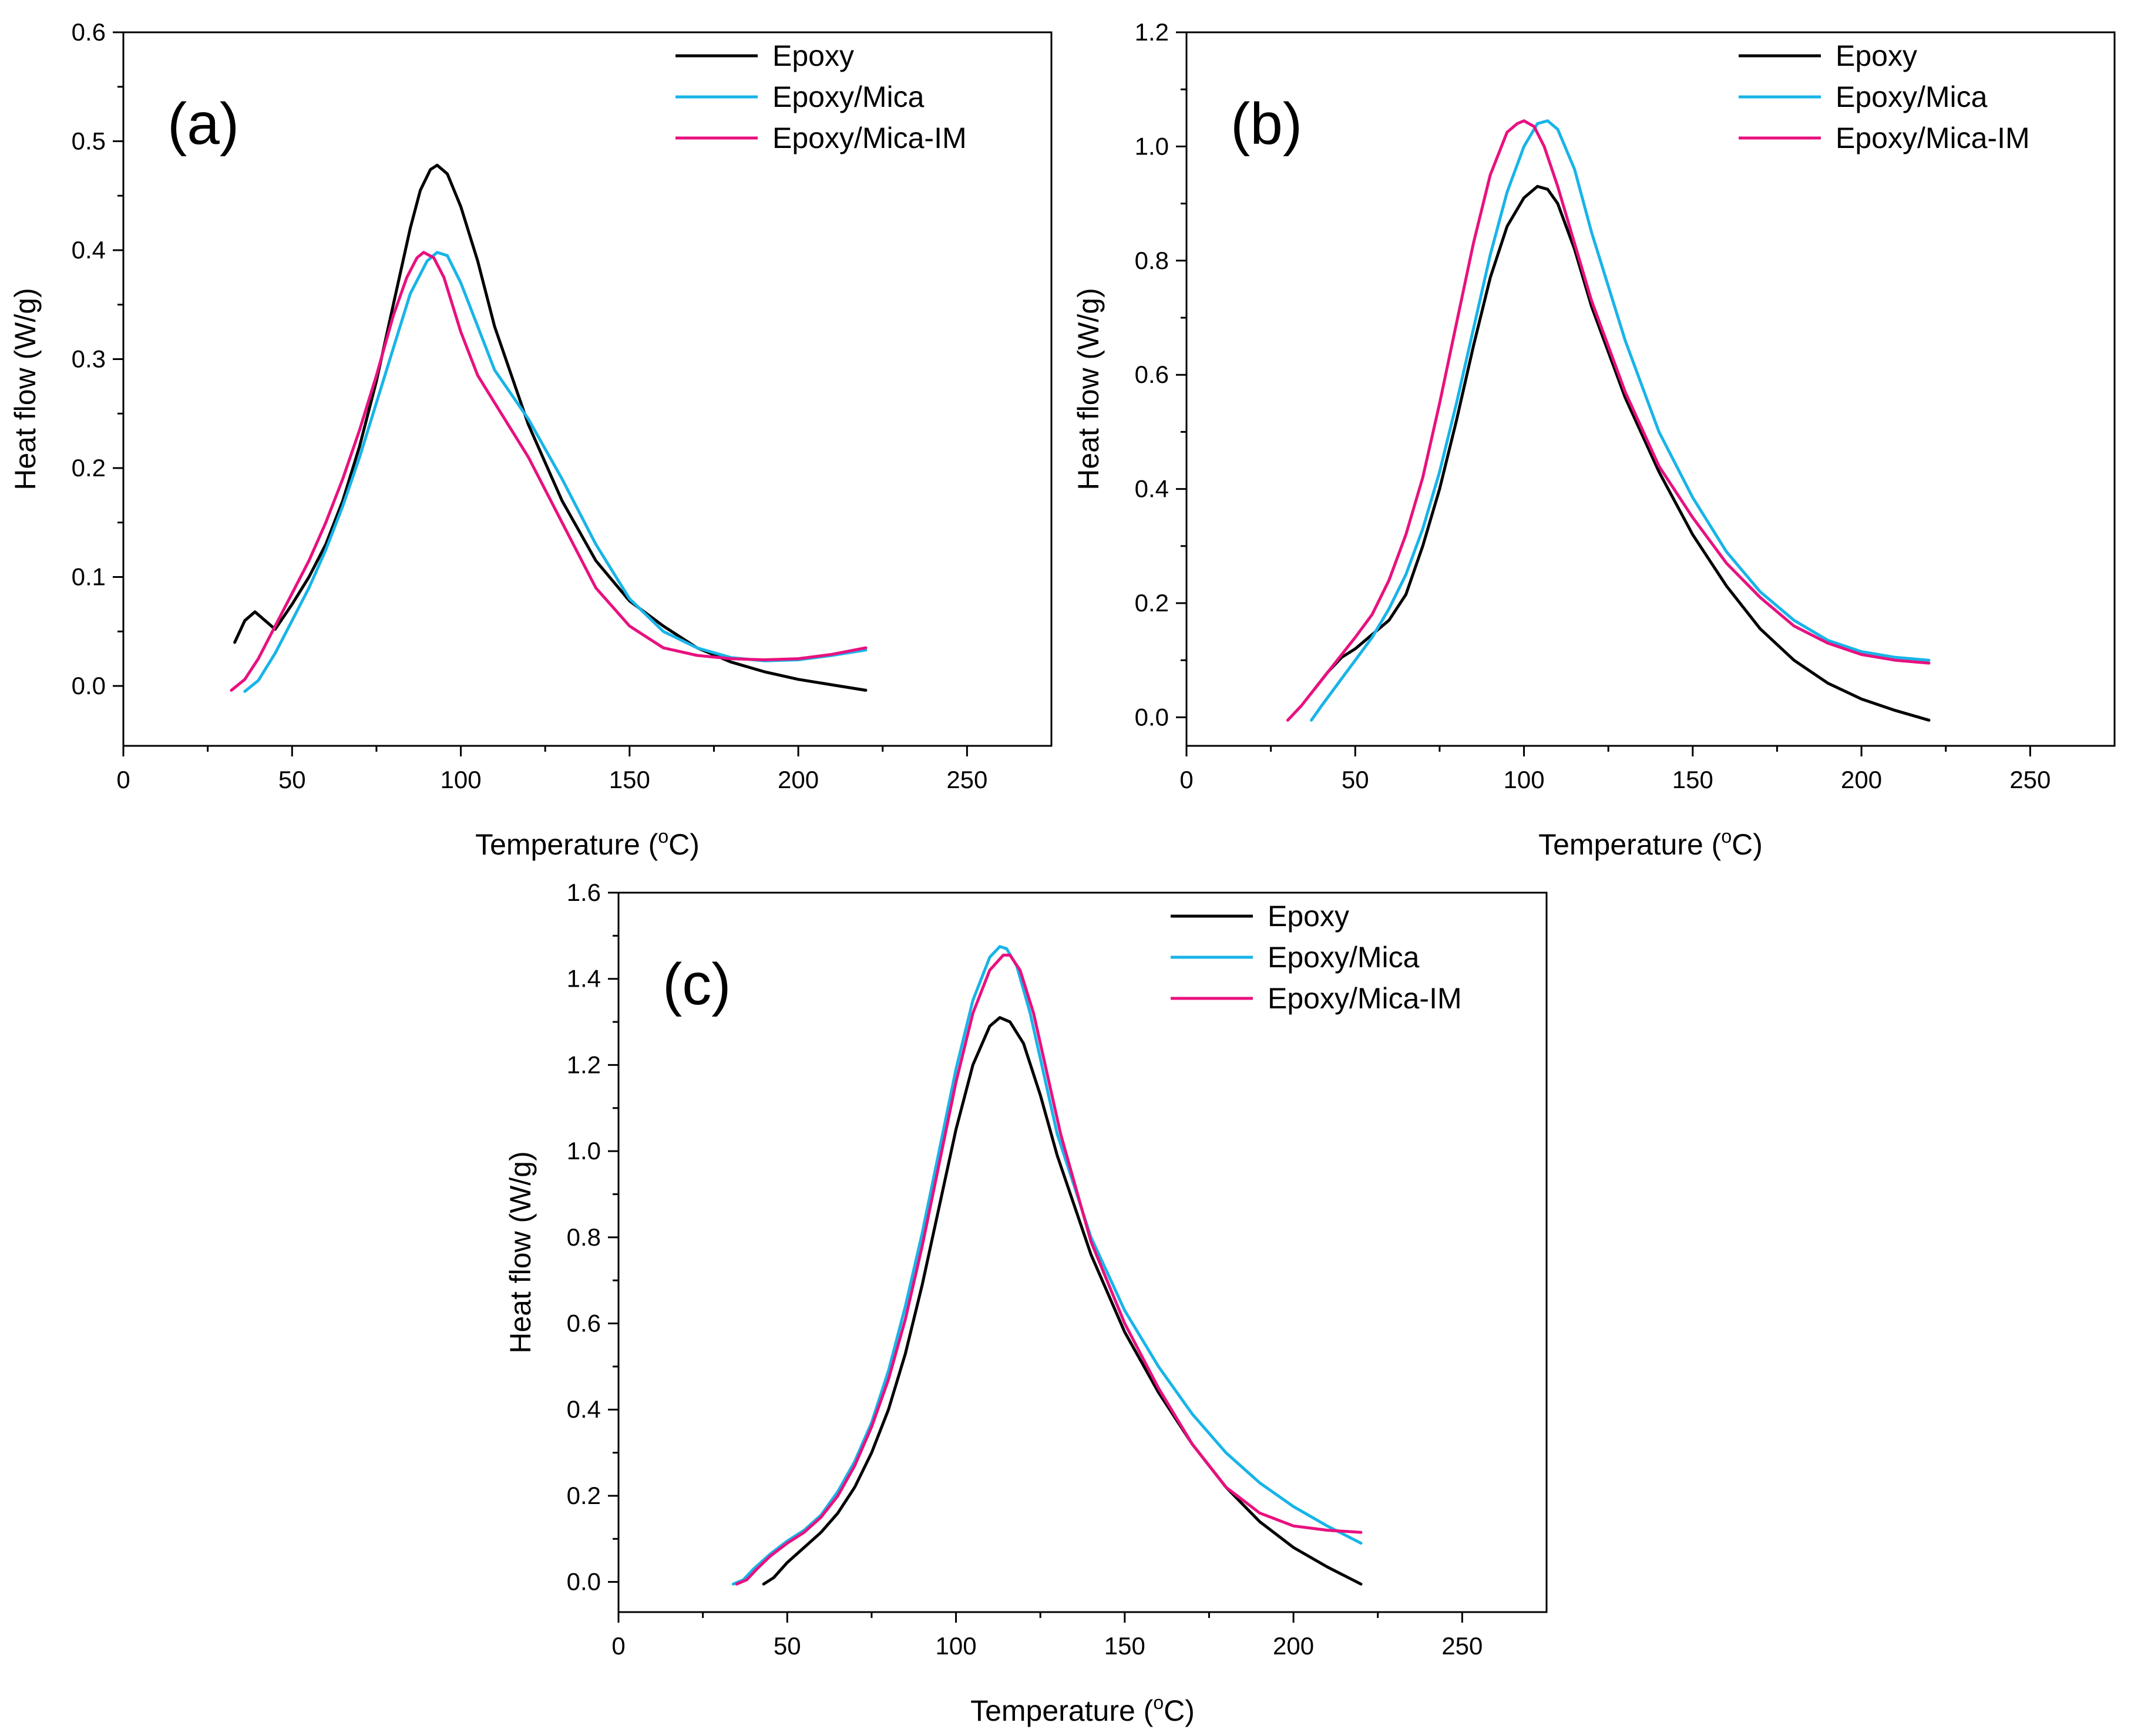 The height and width of the screenshot is (1736, 2131). Describe the element at coordinates (89, 576) in the screenshot. I see `y-tick-label: 0.1` at that location.